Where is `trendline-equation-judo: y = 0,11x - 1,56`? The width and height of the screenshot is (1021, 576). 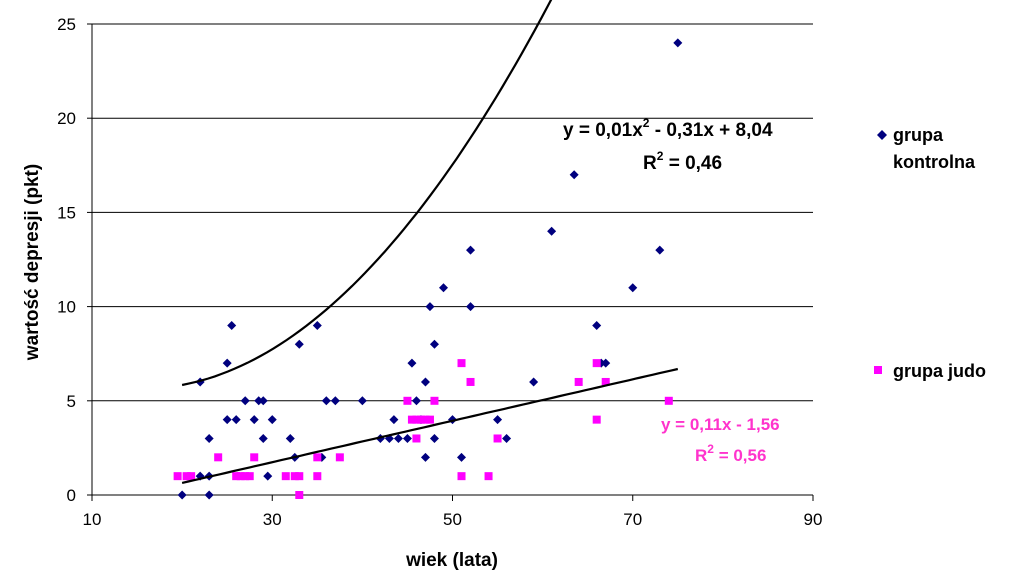
trendline-equation-judo: y = 0,11x - 1,56 is located at coordinates (720, 424).